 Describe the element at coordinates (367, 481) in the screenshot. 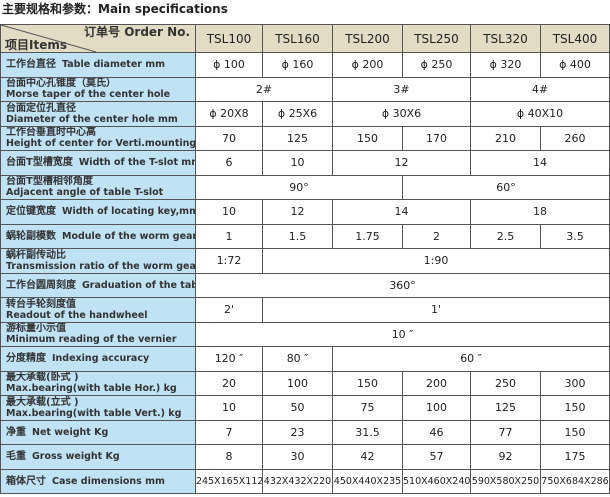

I see `spec-value: 450X440X235` at that location.